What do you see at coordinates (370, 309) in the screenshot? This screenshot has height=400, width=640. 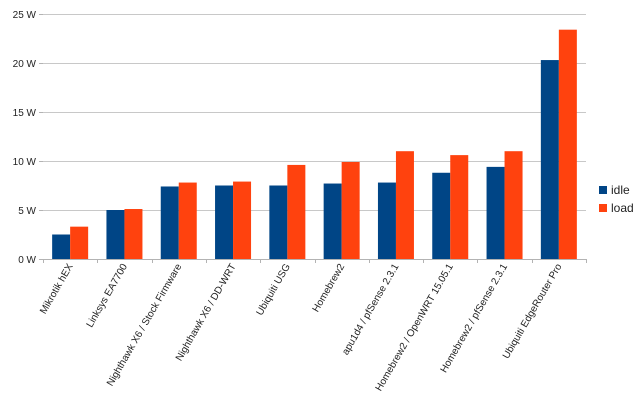 I see `x-category-label: apu1d4 / pfSense 2.3.1` at bounding box center [370, 309].